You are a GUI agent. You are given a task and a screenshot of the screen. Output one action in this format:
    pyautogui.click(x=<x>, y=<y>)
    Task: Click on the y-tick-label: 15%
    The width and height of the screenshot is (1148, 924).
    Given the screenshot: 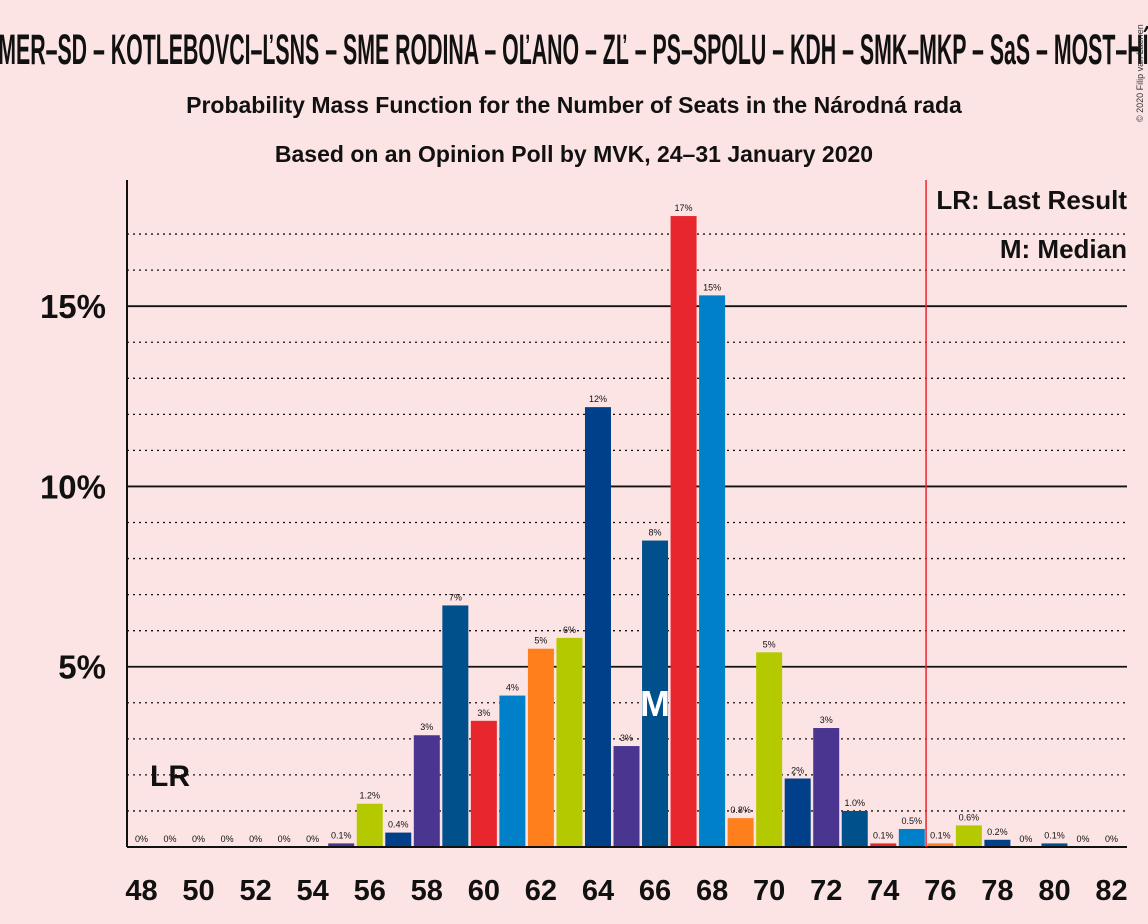 What is the action you would take?
    pyautogui.click(x=73, y=306)
    